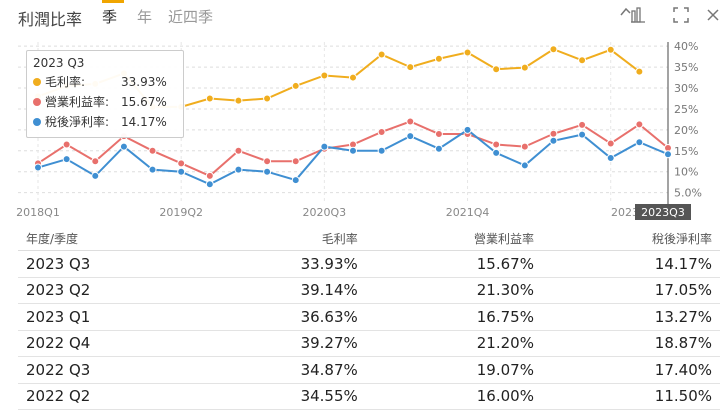  What do you see at coordinates (96, 317) in the screenshot?
I see `cell-period: 2023 Q1` at bounding box center [96, 317].